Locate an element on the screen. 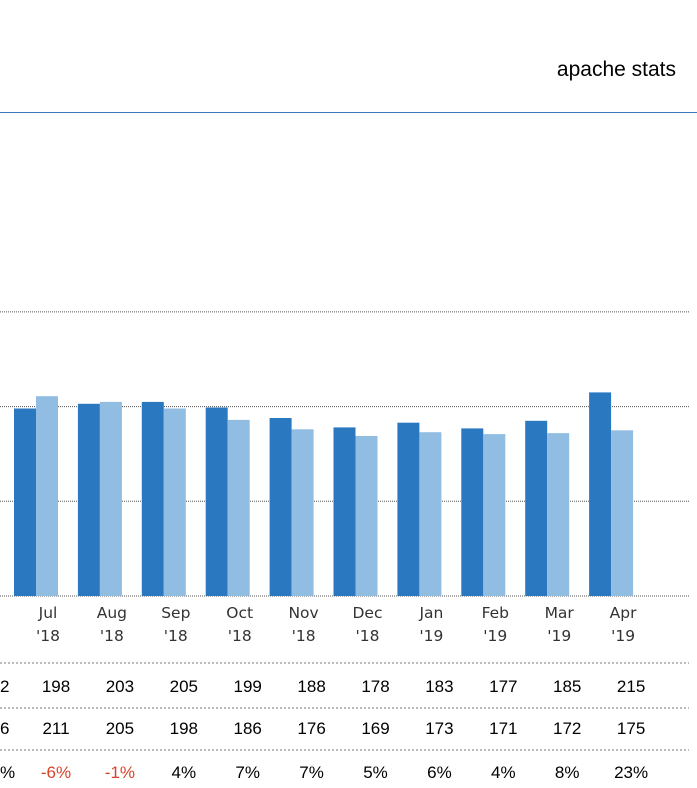 This screenshot has height=788, width=697. table-cell-prefix: 6 is located at coordinates (4, 728).